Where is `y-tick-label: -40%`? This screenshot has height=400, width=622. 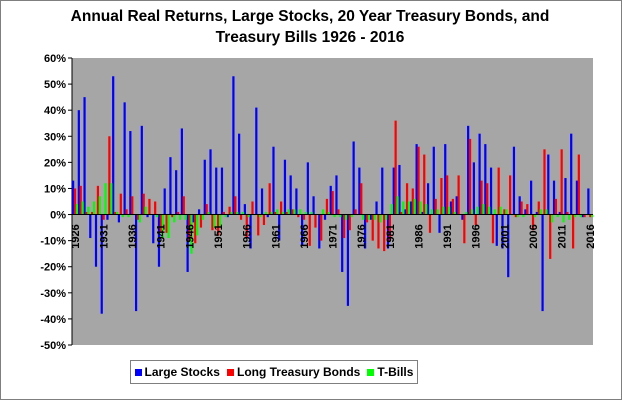 y-tick-label: -40% is located at coordinates (53, 320).